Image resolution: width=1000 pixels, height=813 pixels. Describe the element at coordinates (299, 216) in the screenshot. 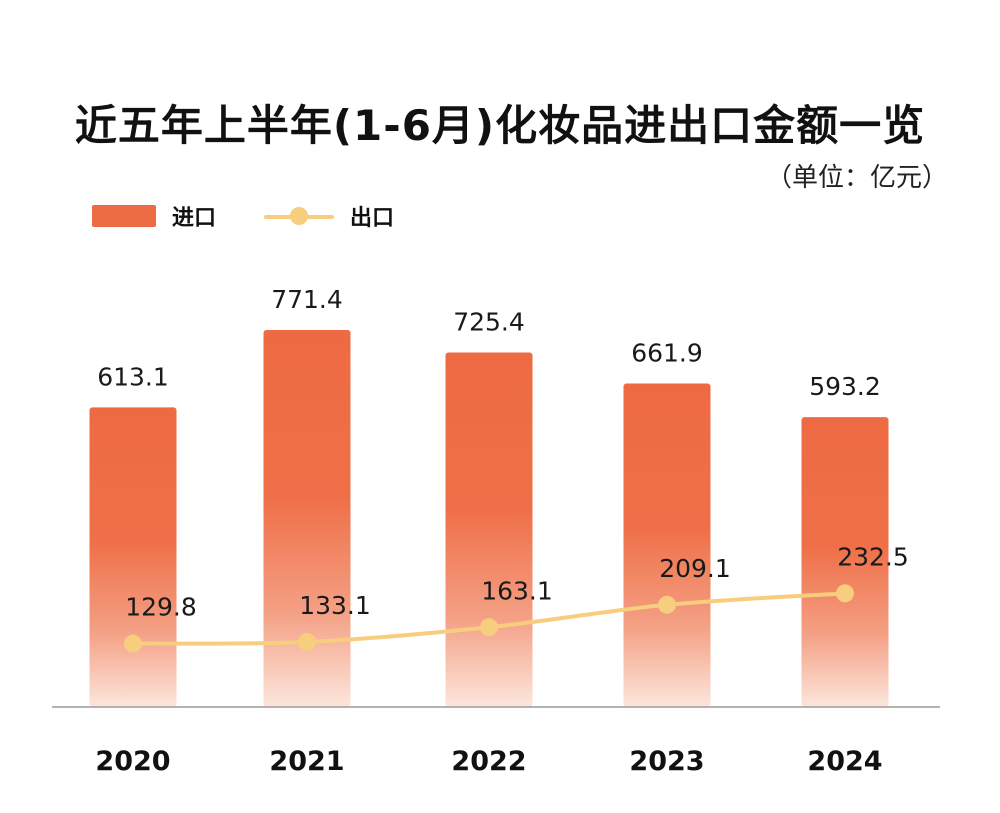

I see `legend-line-swatch` at that location.